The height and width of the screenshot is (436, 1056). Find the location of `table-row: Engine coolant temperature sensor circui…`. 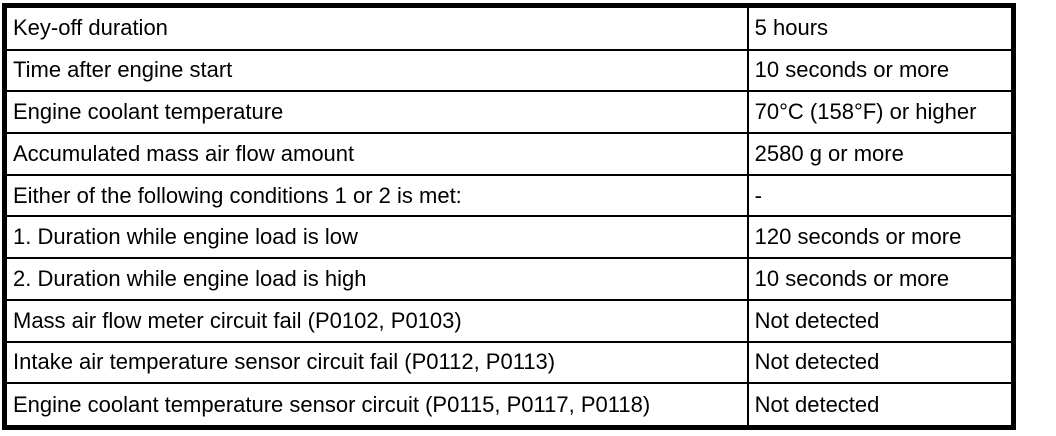

table-row: Engine coolant temperature sensor circui… is located at coordinates (509, 405).